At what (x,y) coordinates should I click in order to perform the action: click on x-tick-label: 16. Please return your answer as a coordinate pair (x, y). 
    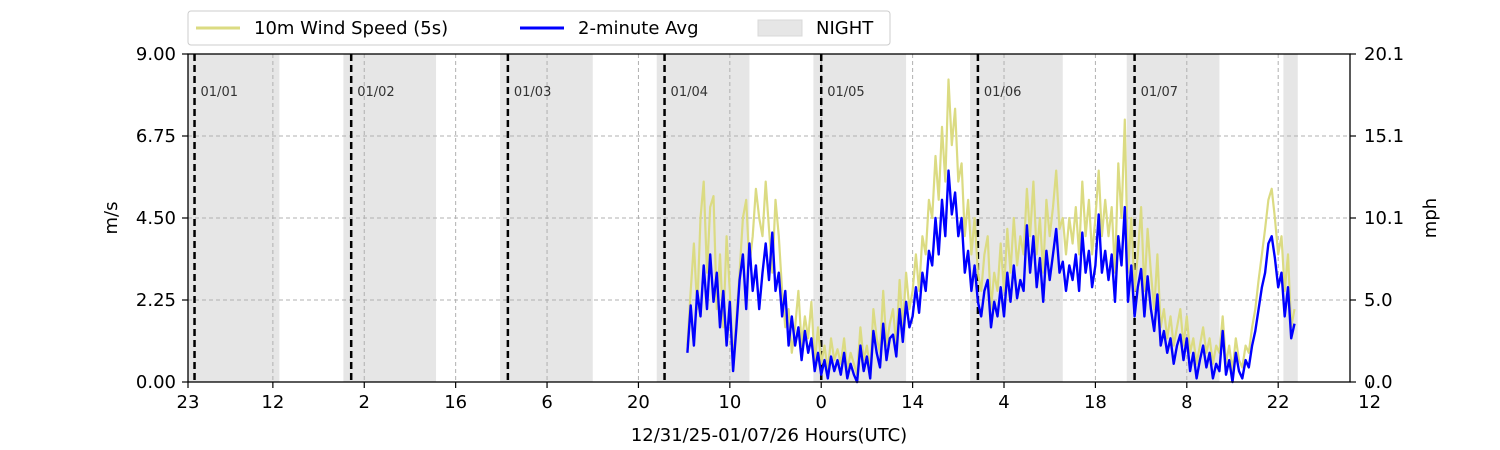
    Looking at the image, I should click on (455, 402).